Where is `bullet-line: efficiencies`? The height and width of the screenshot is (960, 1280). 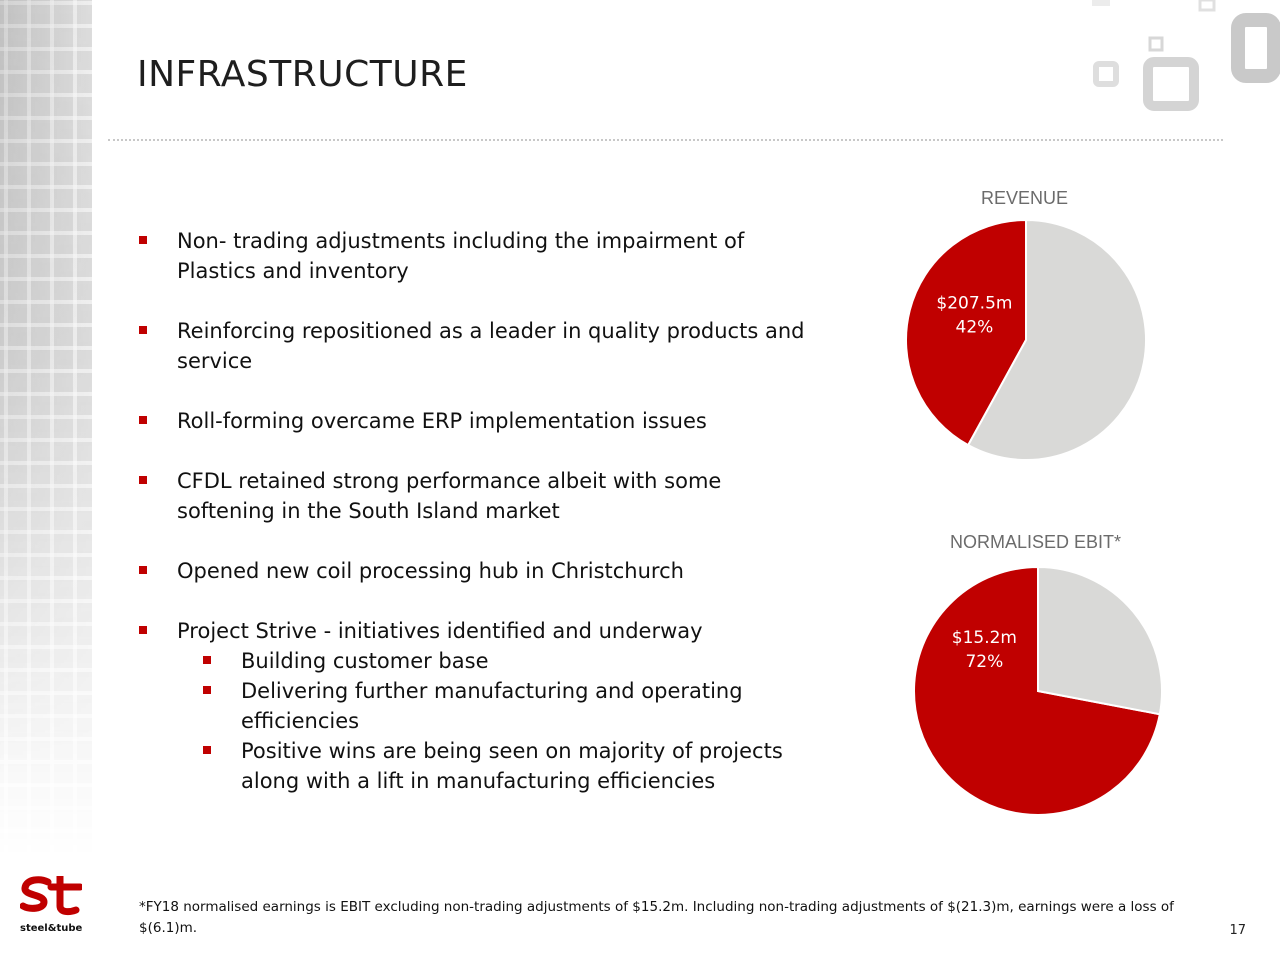 bullet-line: efficiencies is located at coordinates (300, 721).